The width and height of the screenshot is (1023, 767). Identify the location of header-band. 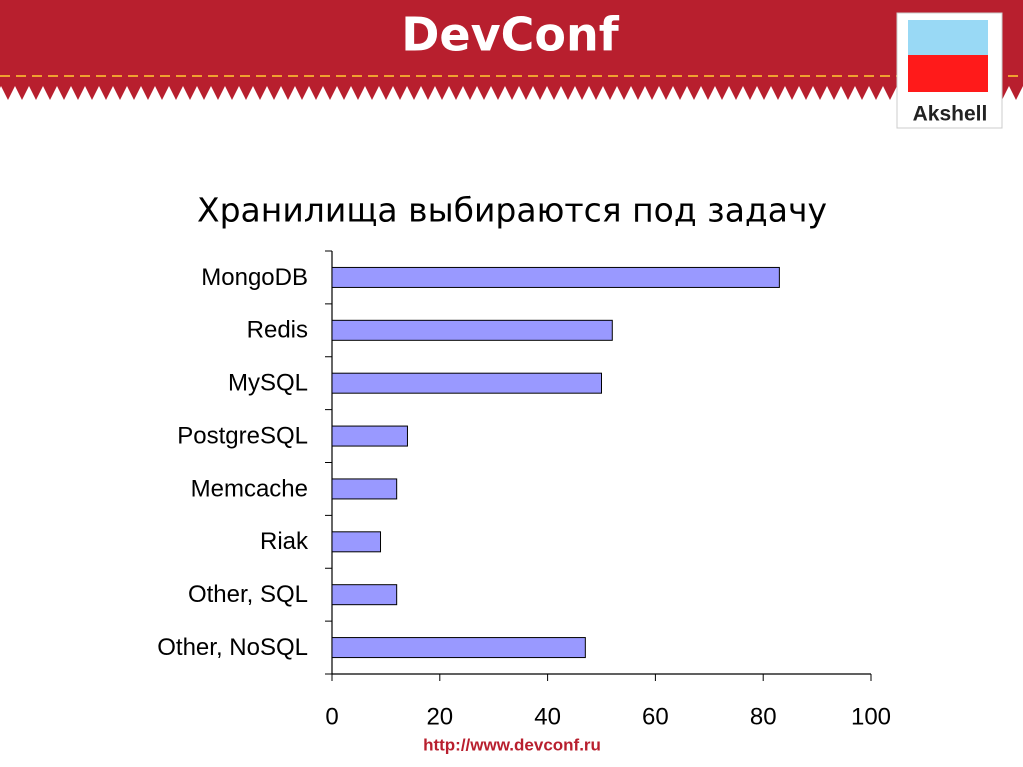
(511, 50).